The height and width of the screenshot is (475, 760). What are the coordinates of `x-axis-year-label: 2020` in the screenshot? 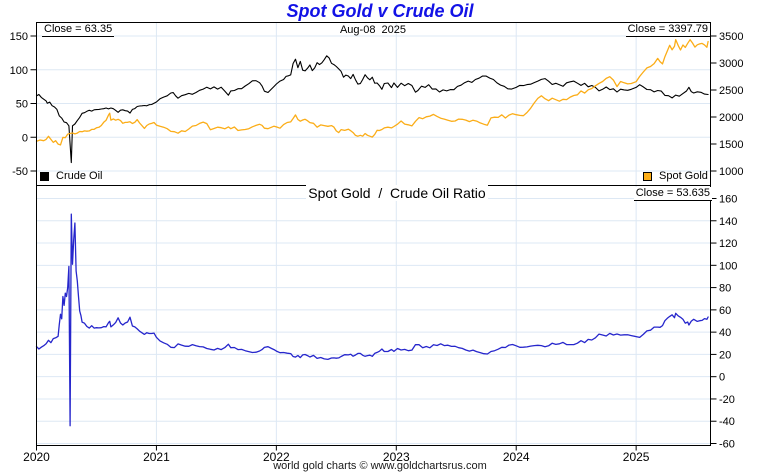 It's located at (36, 457).